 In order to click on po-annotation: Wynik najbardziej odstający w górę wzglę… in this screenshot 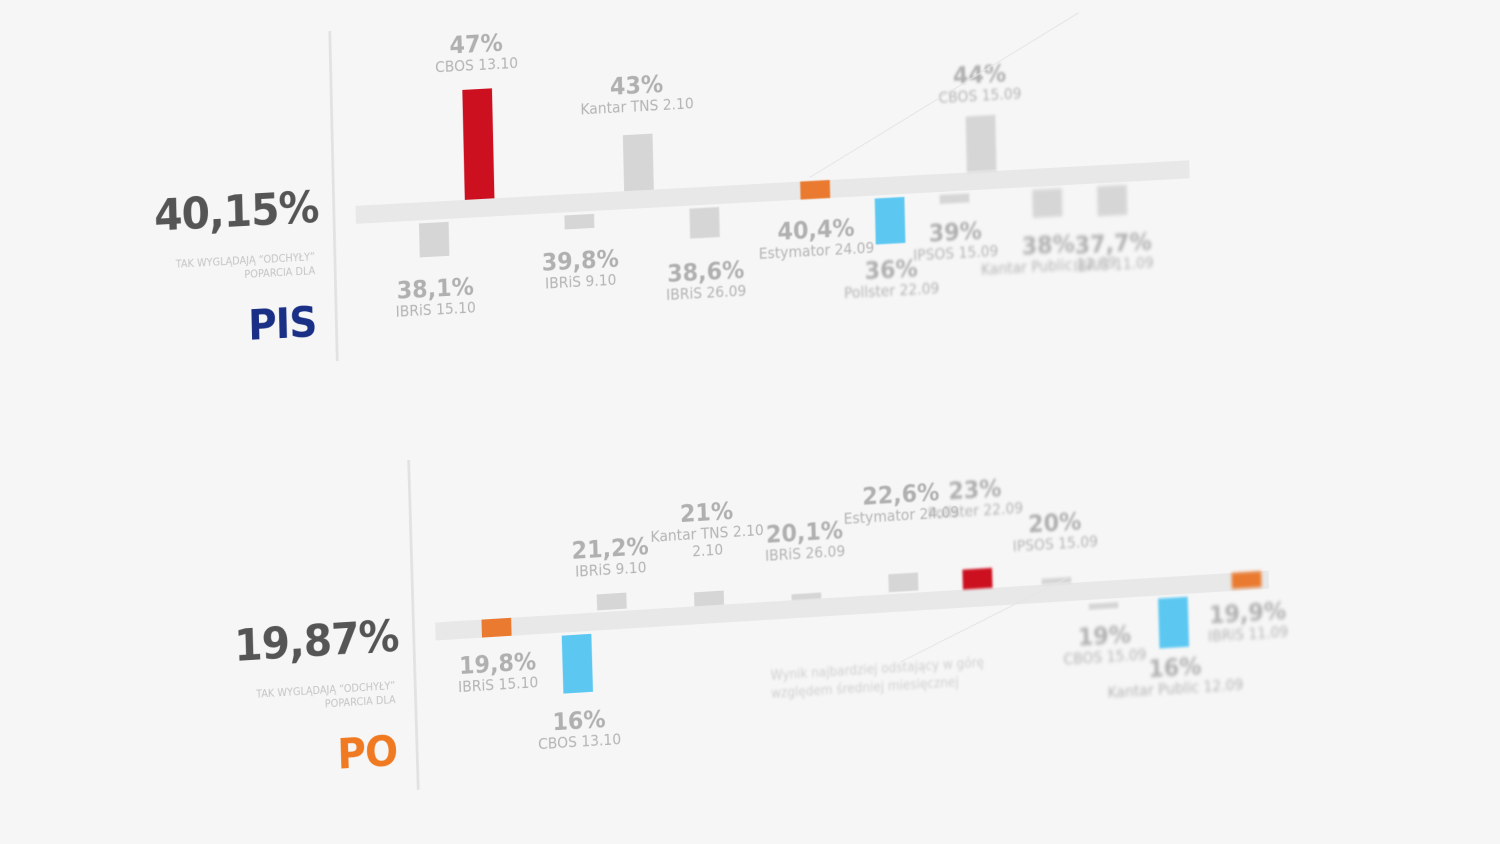, I will do `click(877, 678)`.